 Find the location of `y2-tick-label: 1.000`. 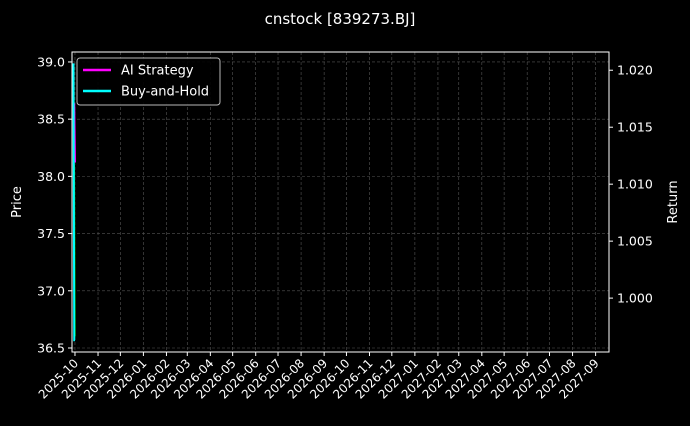

y2-tick-label: 1.000 is located at coordinates (635, 298).